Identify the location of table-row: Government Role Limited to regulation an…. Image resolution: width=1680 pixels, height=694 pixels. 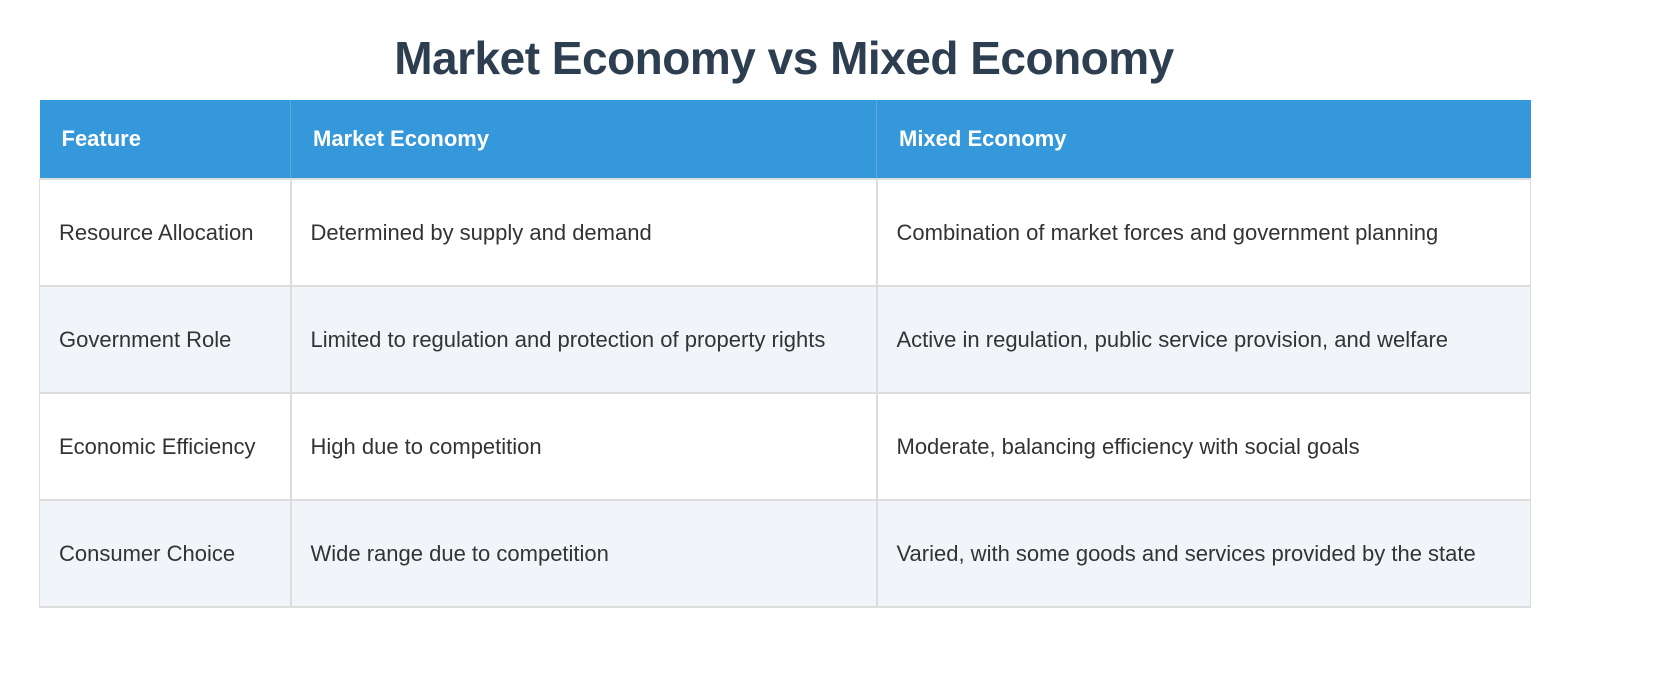
(785, 340).